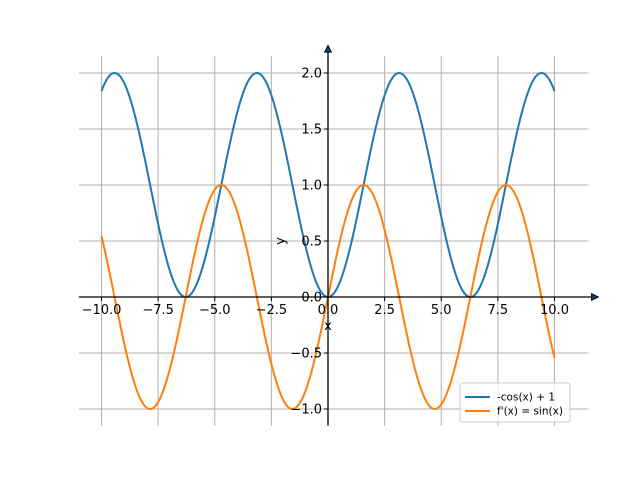 This screenshot has width=640, height=480. I want to click on y-tick-label: 2.0, so click(311, 74).